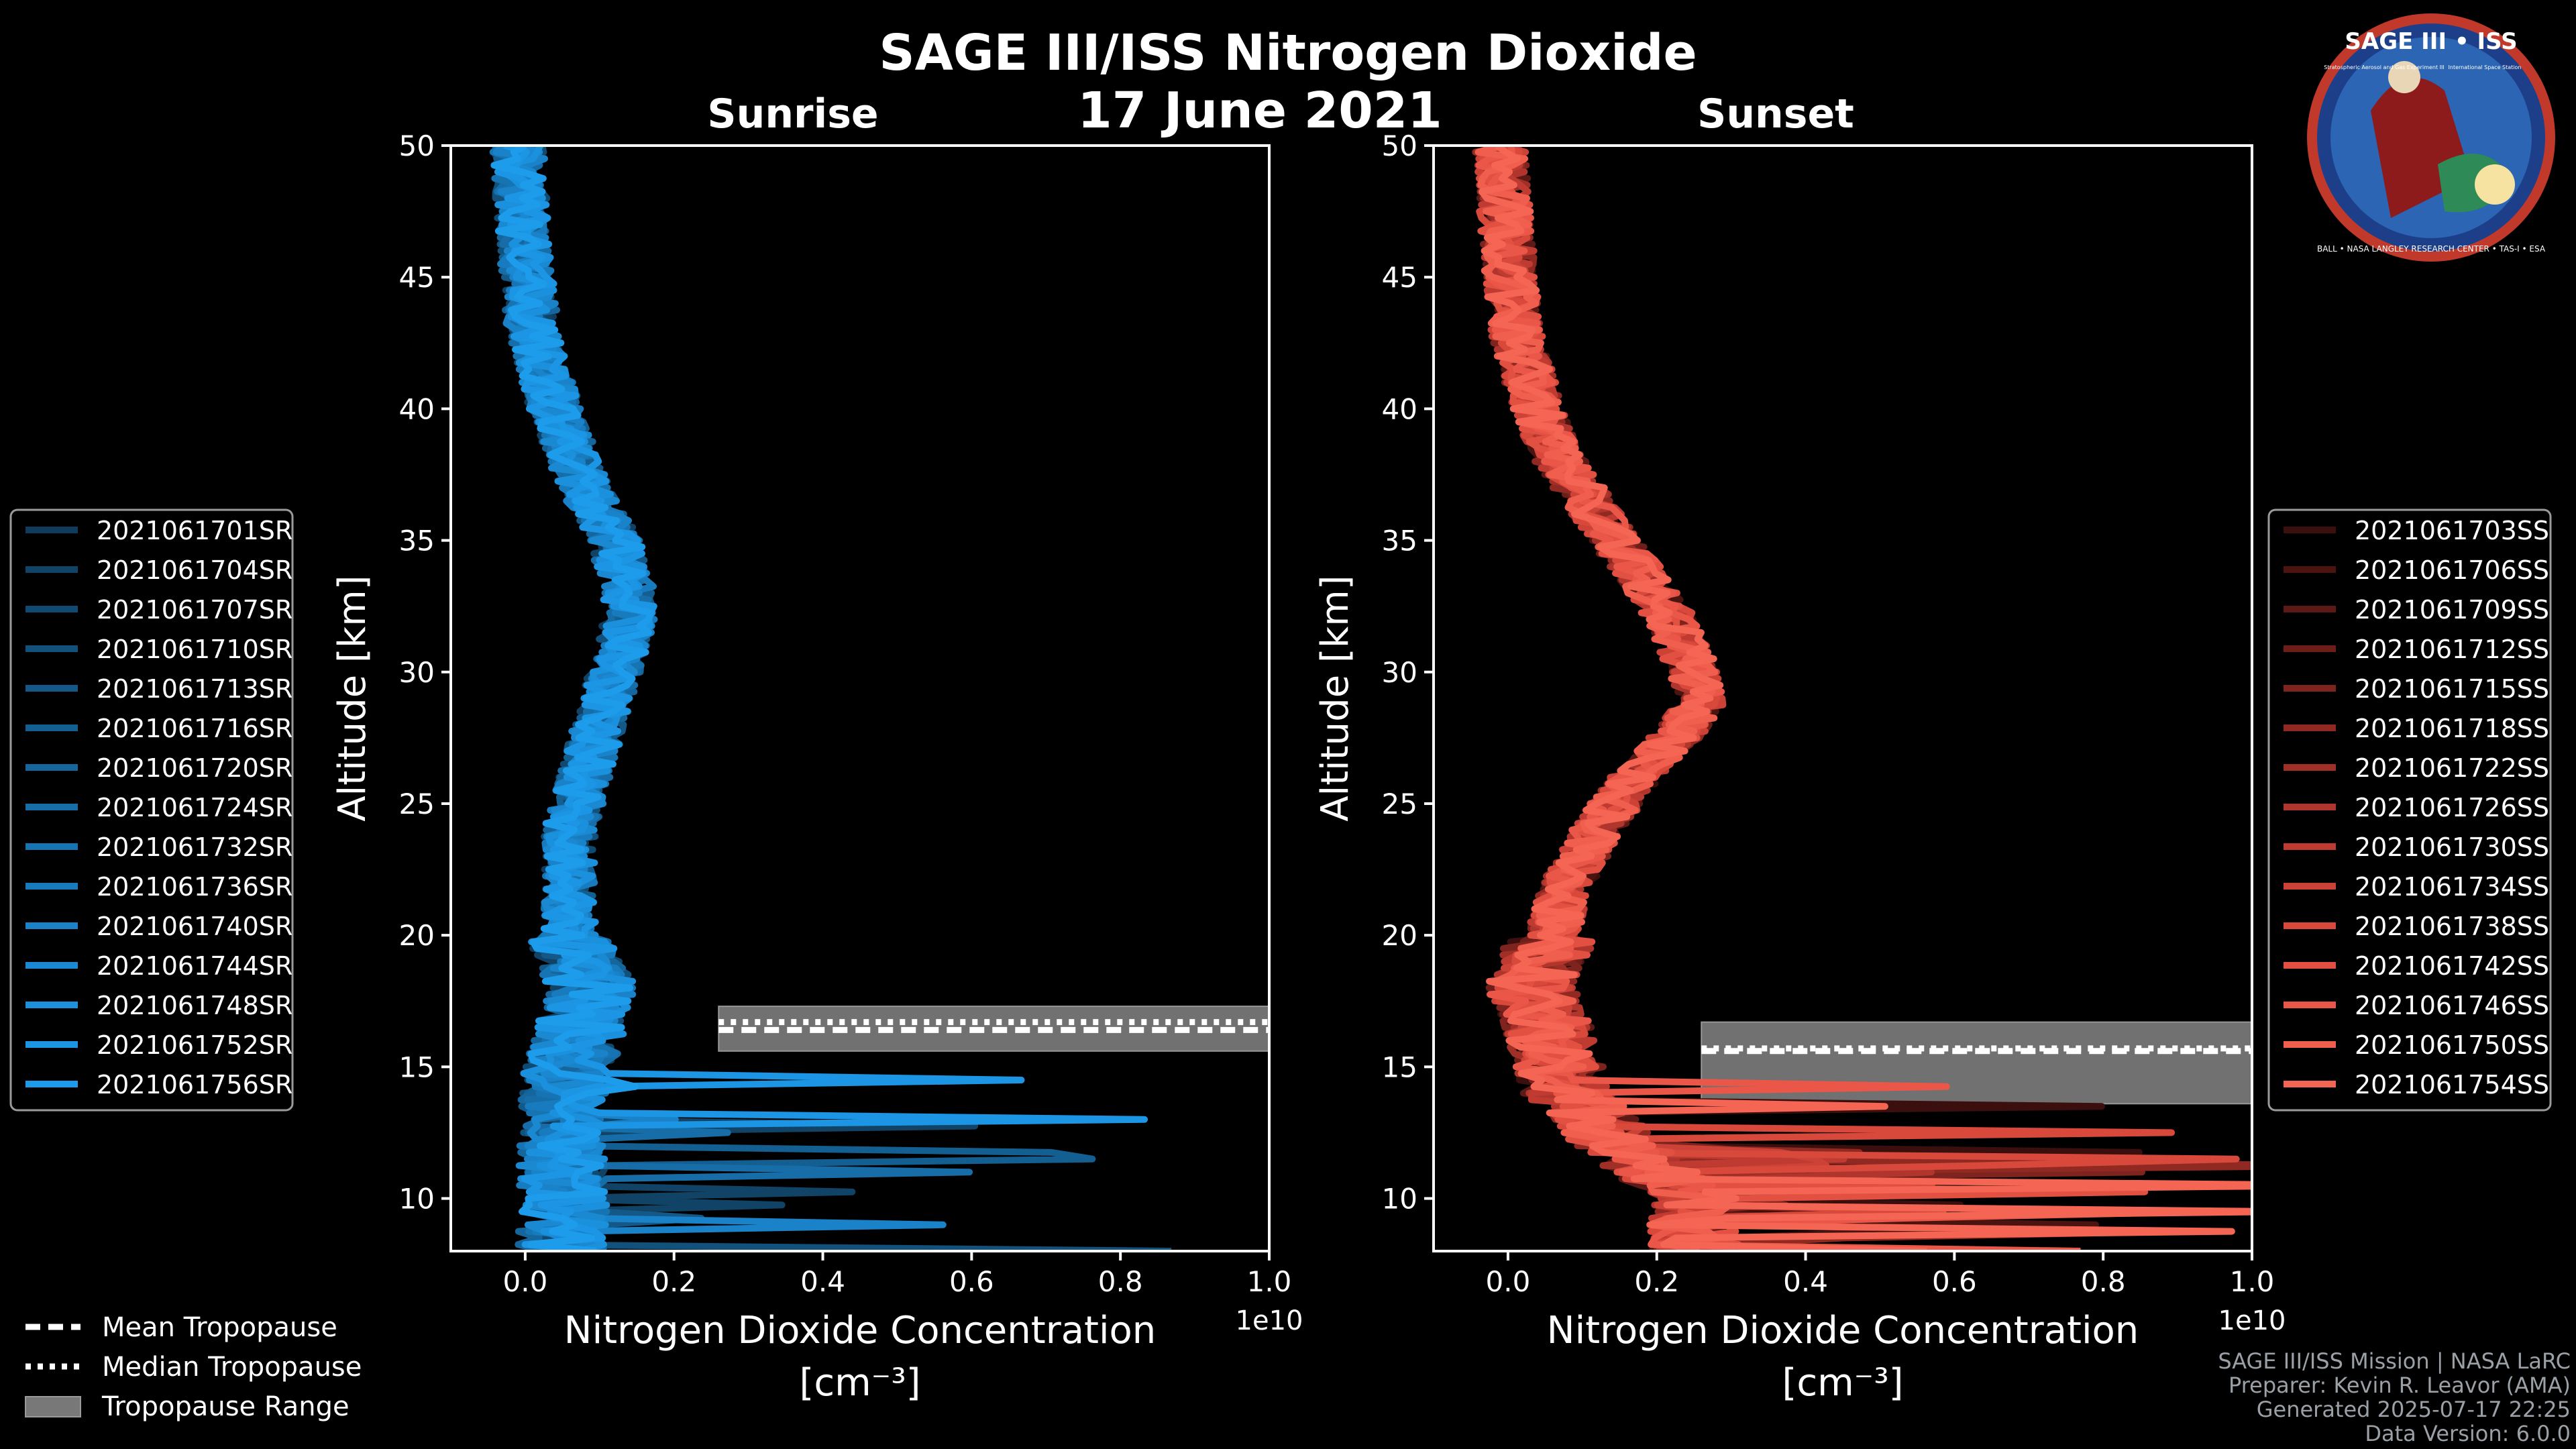 The image size is (2576, 1449). Describe the element at coordinates (2452, 530) in the screenshot. I see `legend-entry-label: 2021061703SS` at that location.